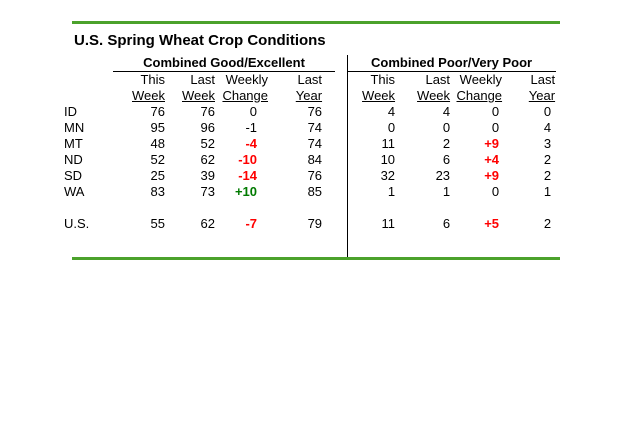  I want to click on row-label-us: U.S., so click(77, 223).